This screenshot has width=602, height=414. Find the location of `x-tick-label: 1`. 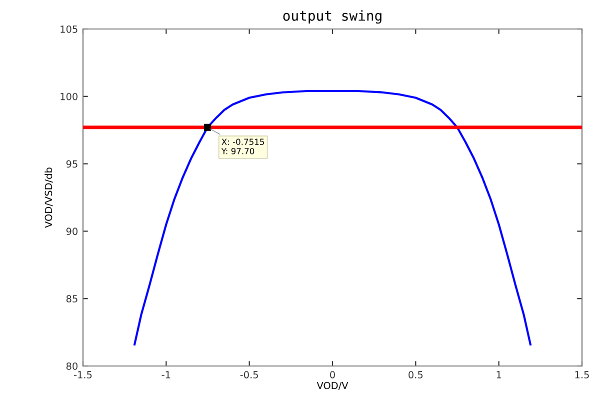

x-tick-label: 1 is located at coordinates (499, 374).